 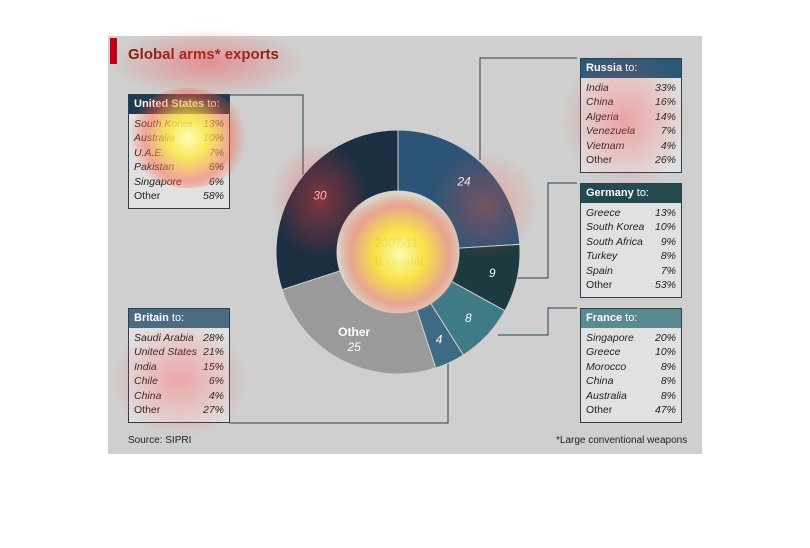 I want to click on destination-pct: 21%, so click(x=213, y=352).